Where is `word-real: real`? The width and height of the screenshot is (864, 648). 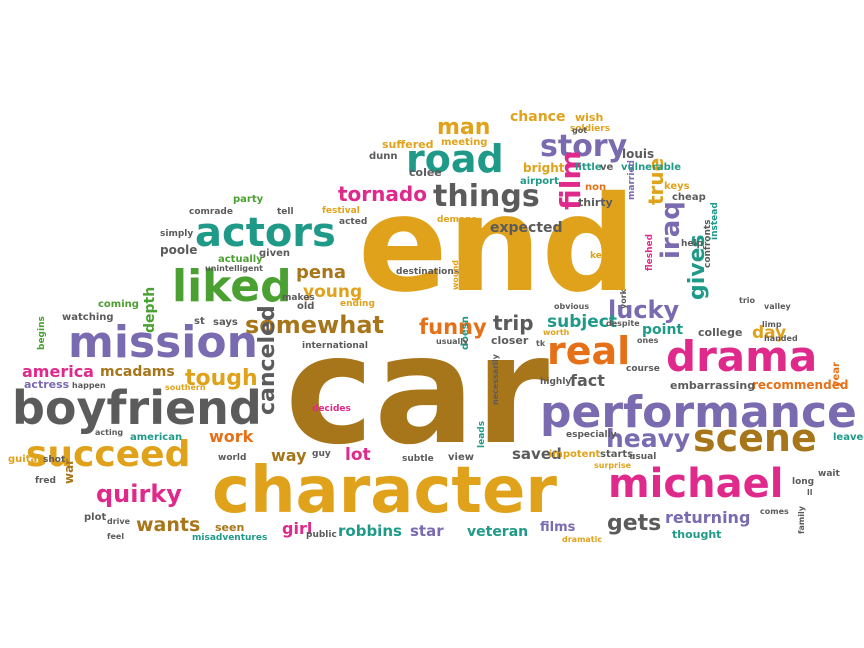
word-real: real is located at coordinates (588, 351).